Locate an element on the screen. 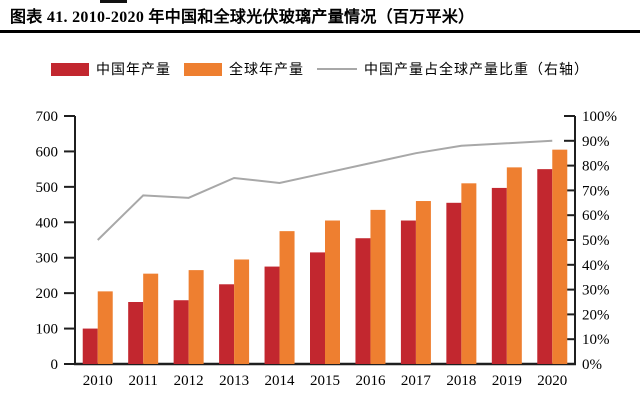 This screenshot has width=640, height=414. legend-item-china: 中国年产量 is located at coordinates (111, 69).